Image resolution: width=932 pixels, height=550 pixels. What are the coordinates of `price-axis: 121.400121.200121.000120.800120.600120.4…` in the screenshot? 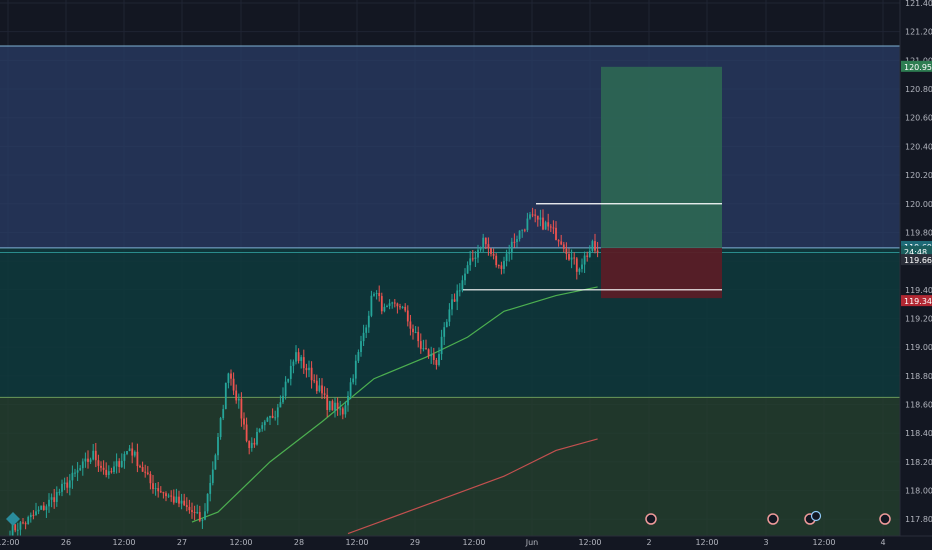 It's located at (915, 275).